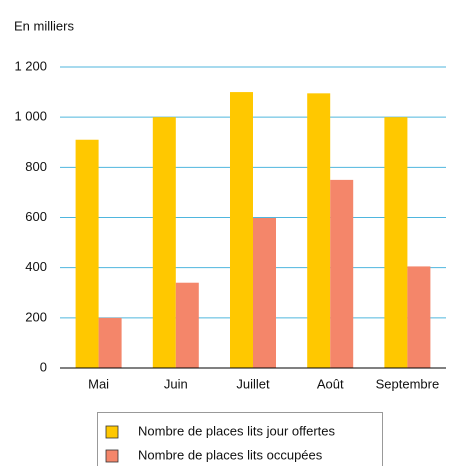 The width and height of the screenshot is (452, 466). Describe the element at coordinates (408, 383) in the screenshot. I see `x-tick-label: Septembre` at that location.